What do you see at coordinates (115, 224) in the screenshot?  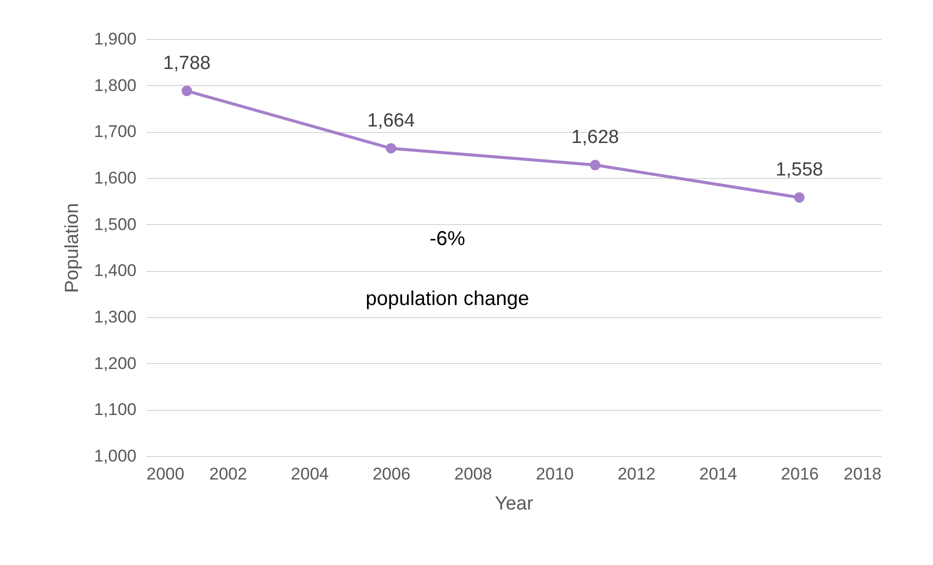 I see `y-tick-label: 1,500` at bounding box center [115, 224].